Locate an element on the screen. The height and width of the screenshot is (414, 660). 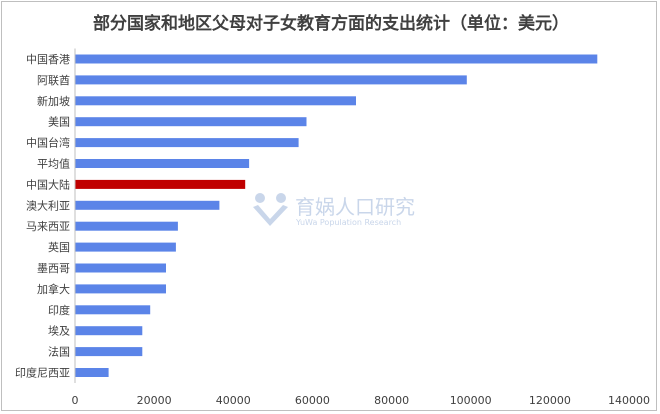
x-tick-label-6: 120000 is located at coordinates (550, 400).